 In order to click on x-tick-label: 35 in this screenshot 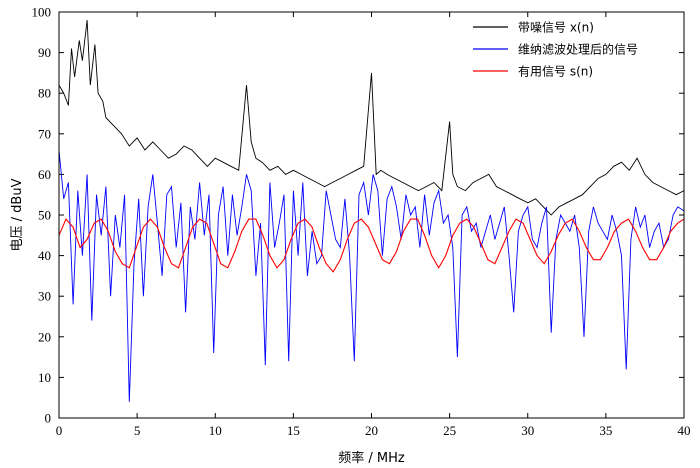, I will do `click(605, 430)`.